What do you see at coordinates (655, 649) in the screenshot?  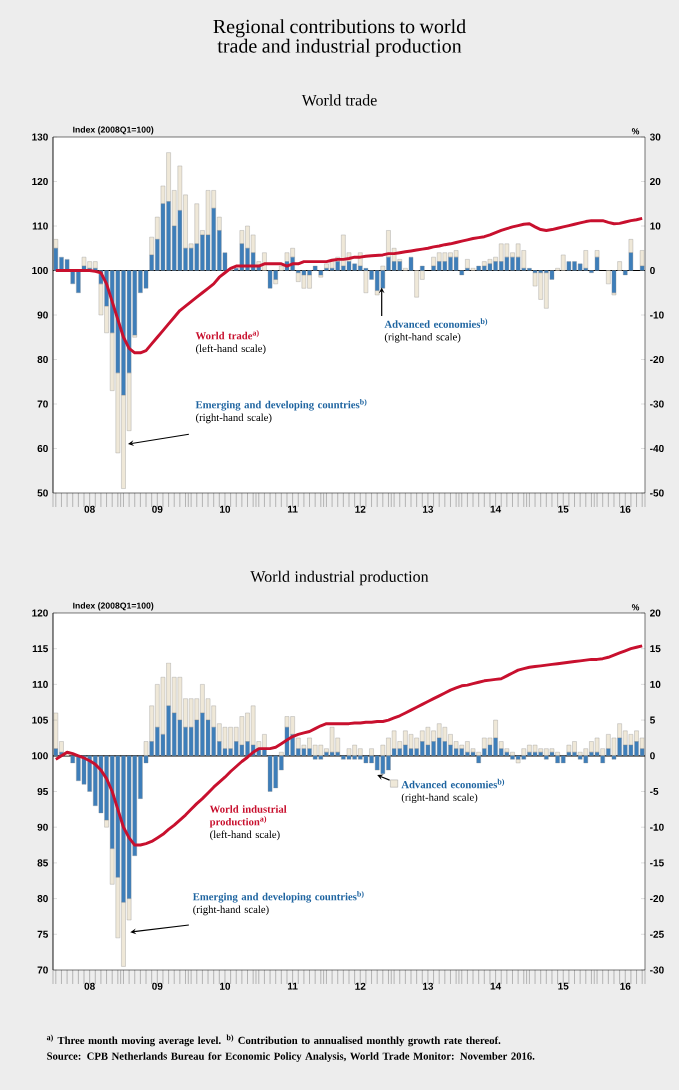 I see `y2-tick-label: 15` at bounding box center [655, 649].